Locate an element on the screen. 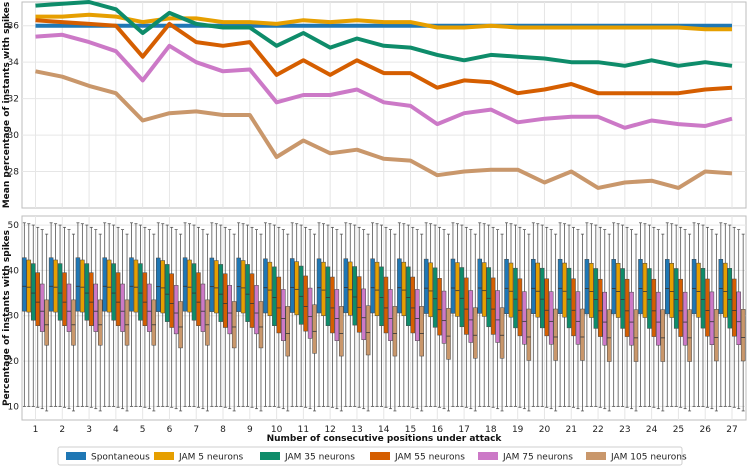 The height and width of the screenshot is (466, 747). top-y-tick-label: 30 is located at coordinates (14, 136).